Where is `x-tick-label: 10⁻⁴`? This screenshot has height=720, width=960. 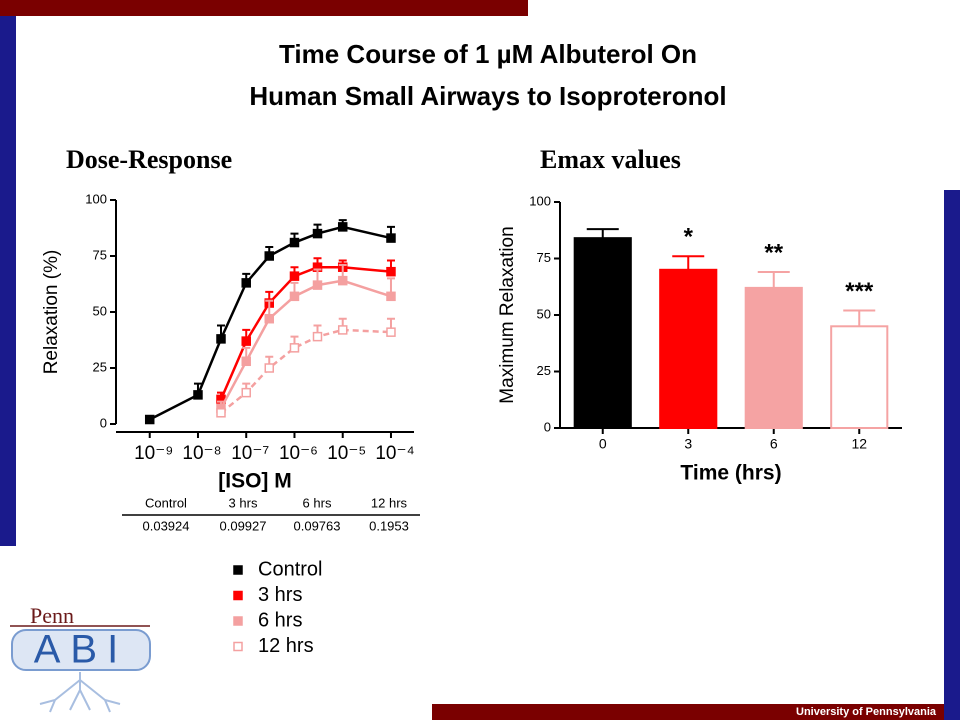 x-tick-label: 10⁻⁴ is located at coordinates (394, 453).